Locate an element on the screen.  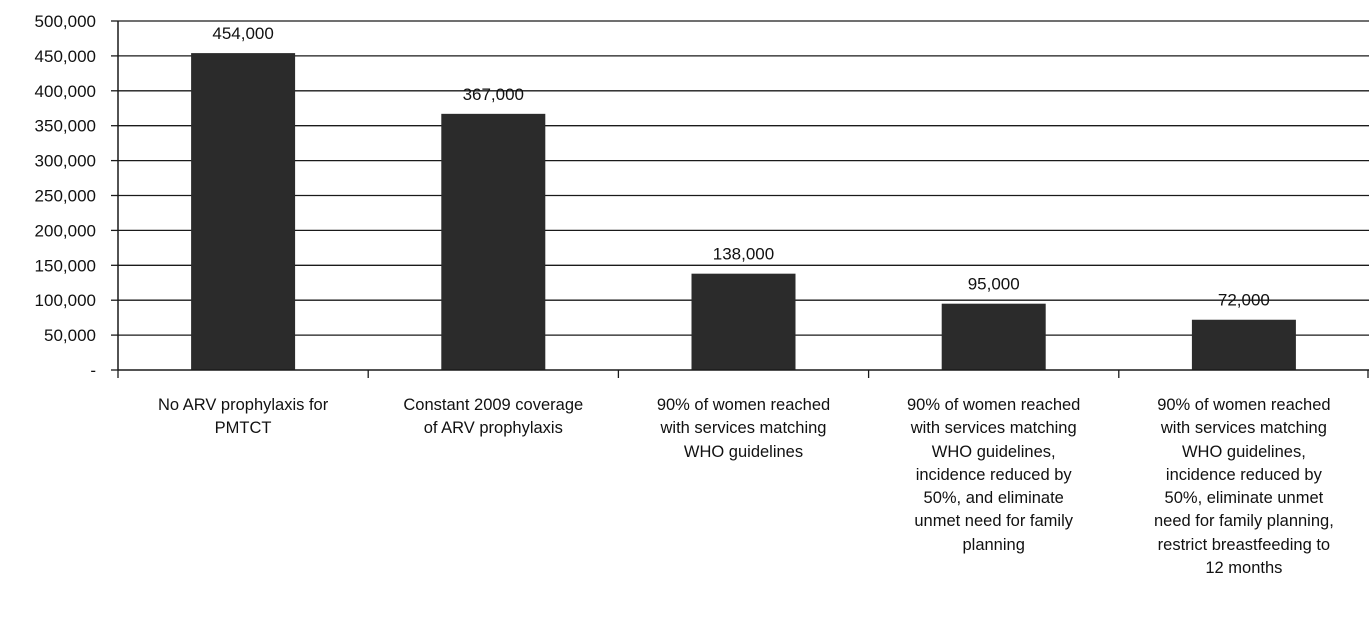
y-tick-label: 300,000 is located at coordinates (65, 161).